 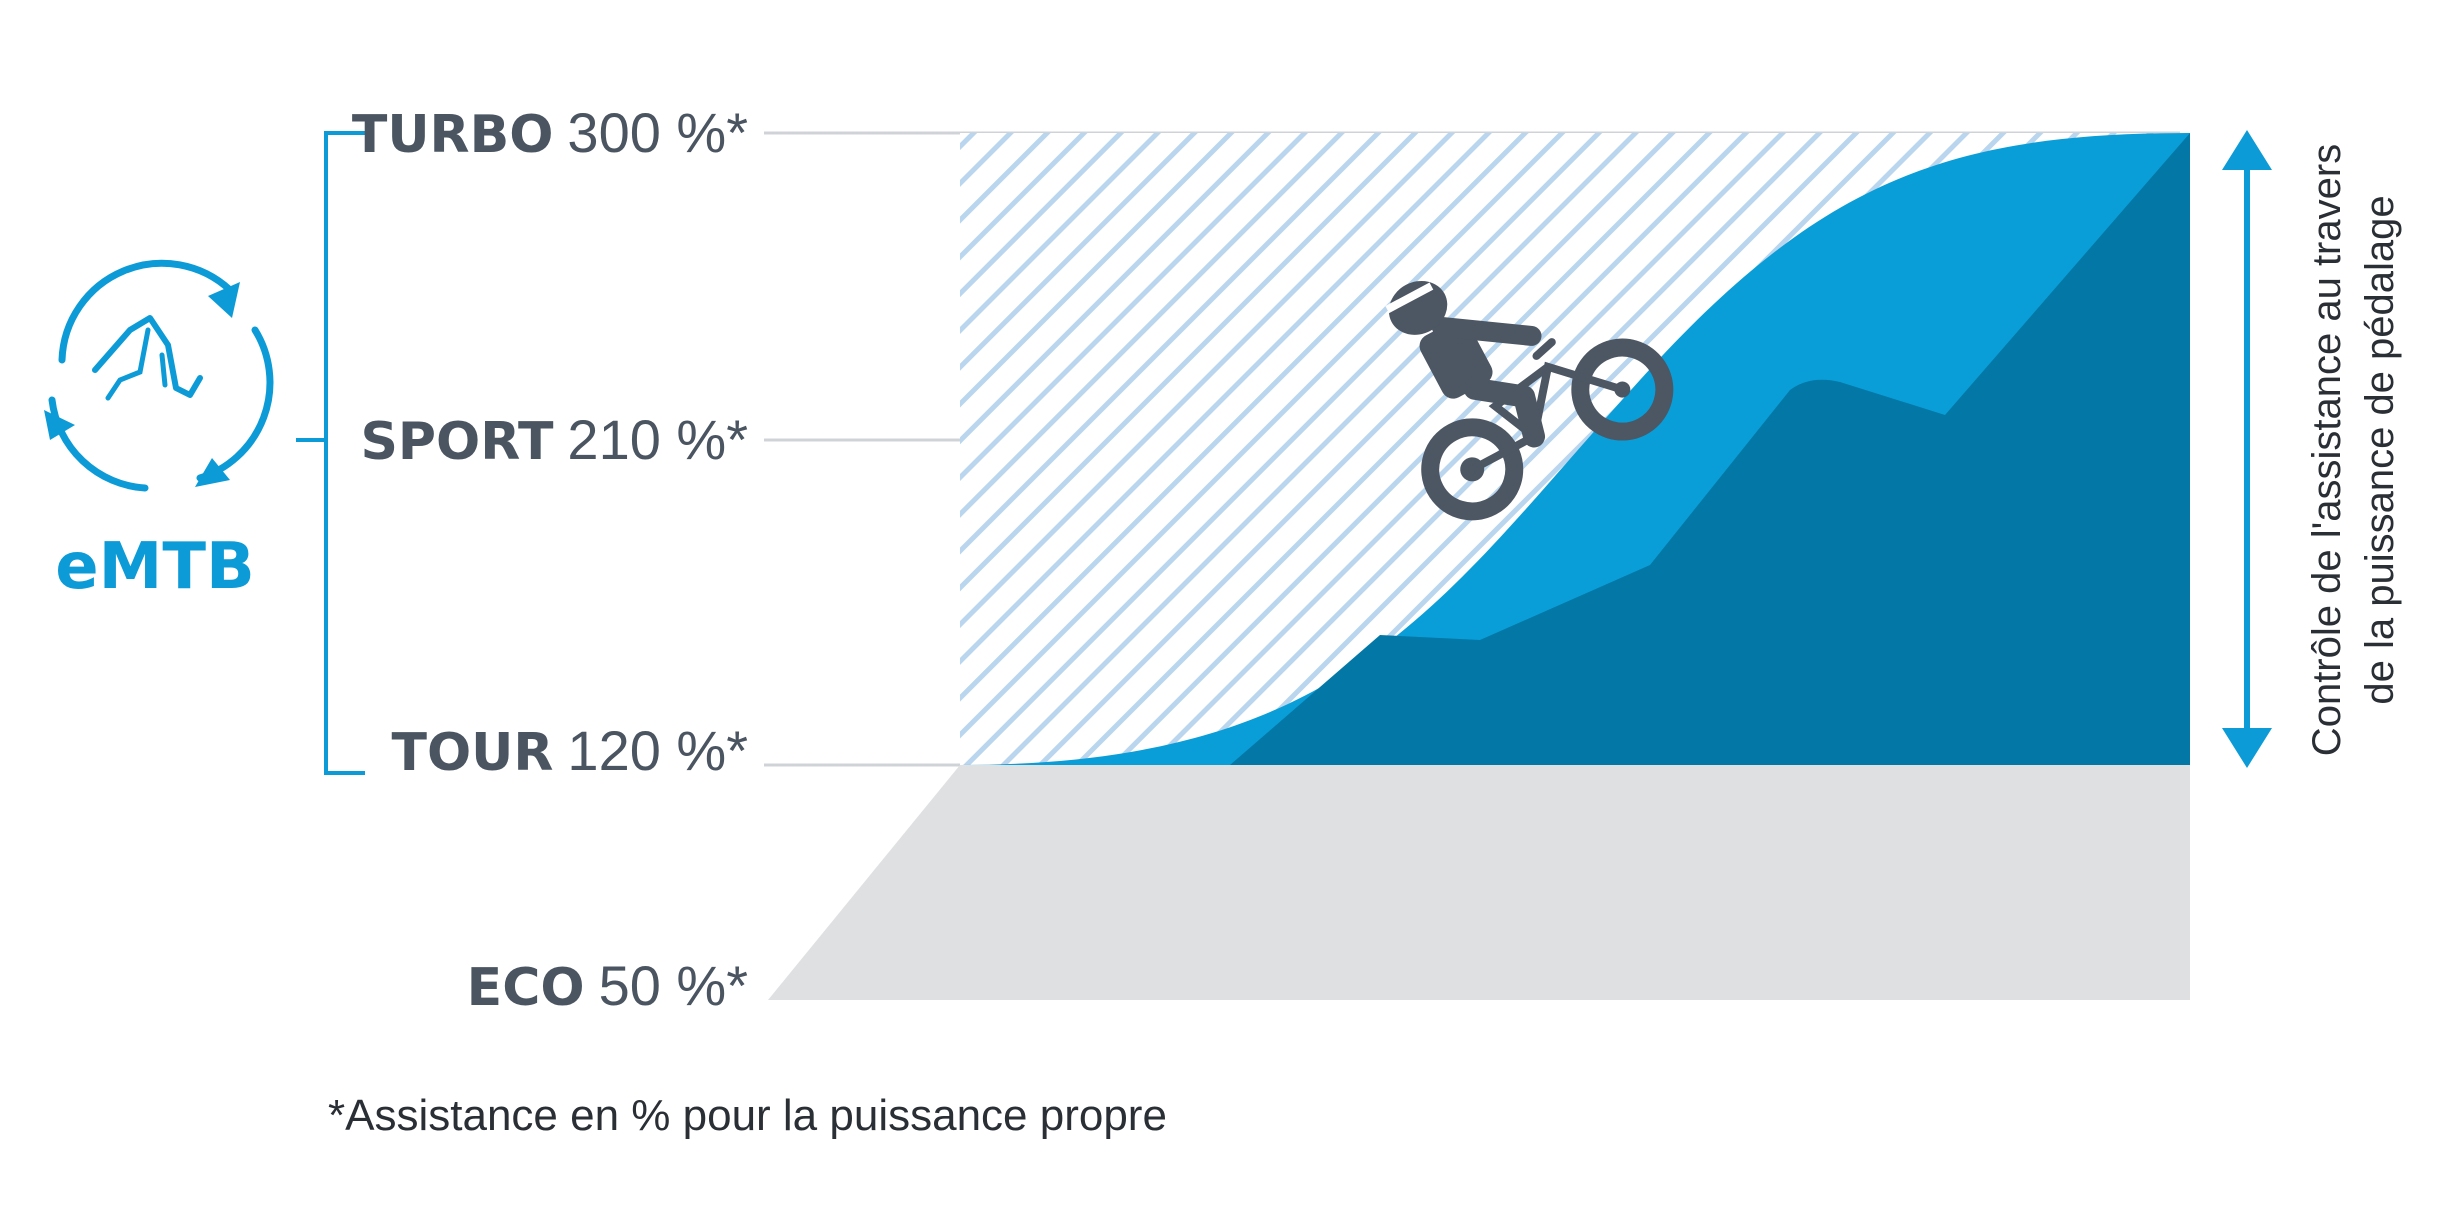 I want to click on level-turbo-name: TURBO, so click(x=453, y=135).